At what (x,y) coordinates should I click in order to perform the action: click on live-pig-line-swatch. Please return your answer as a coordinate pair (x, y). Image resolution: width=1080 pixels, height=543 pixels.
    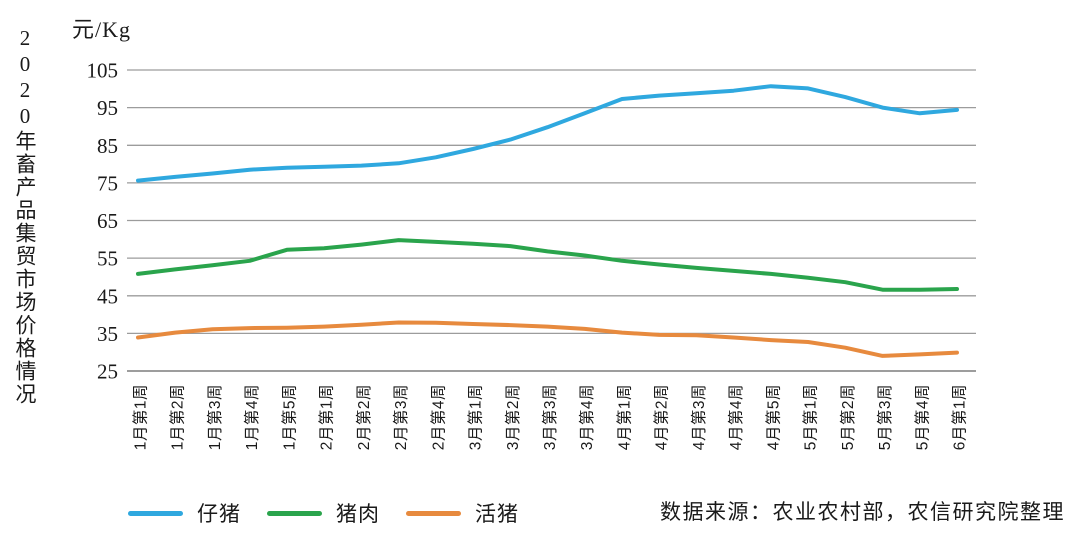
    Looking at the image, I should click on (433, 513).